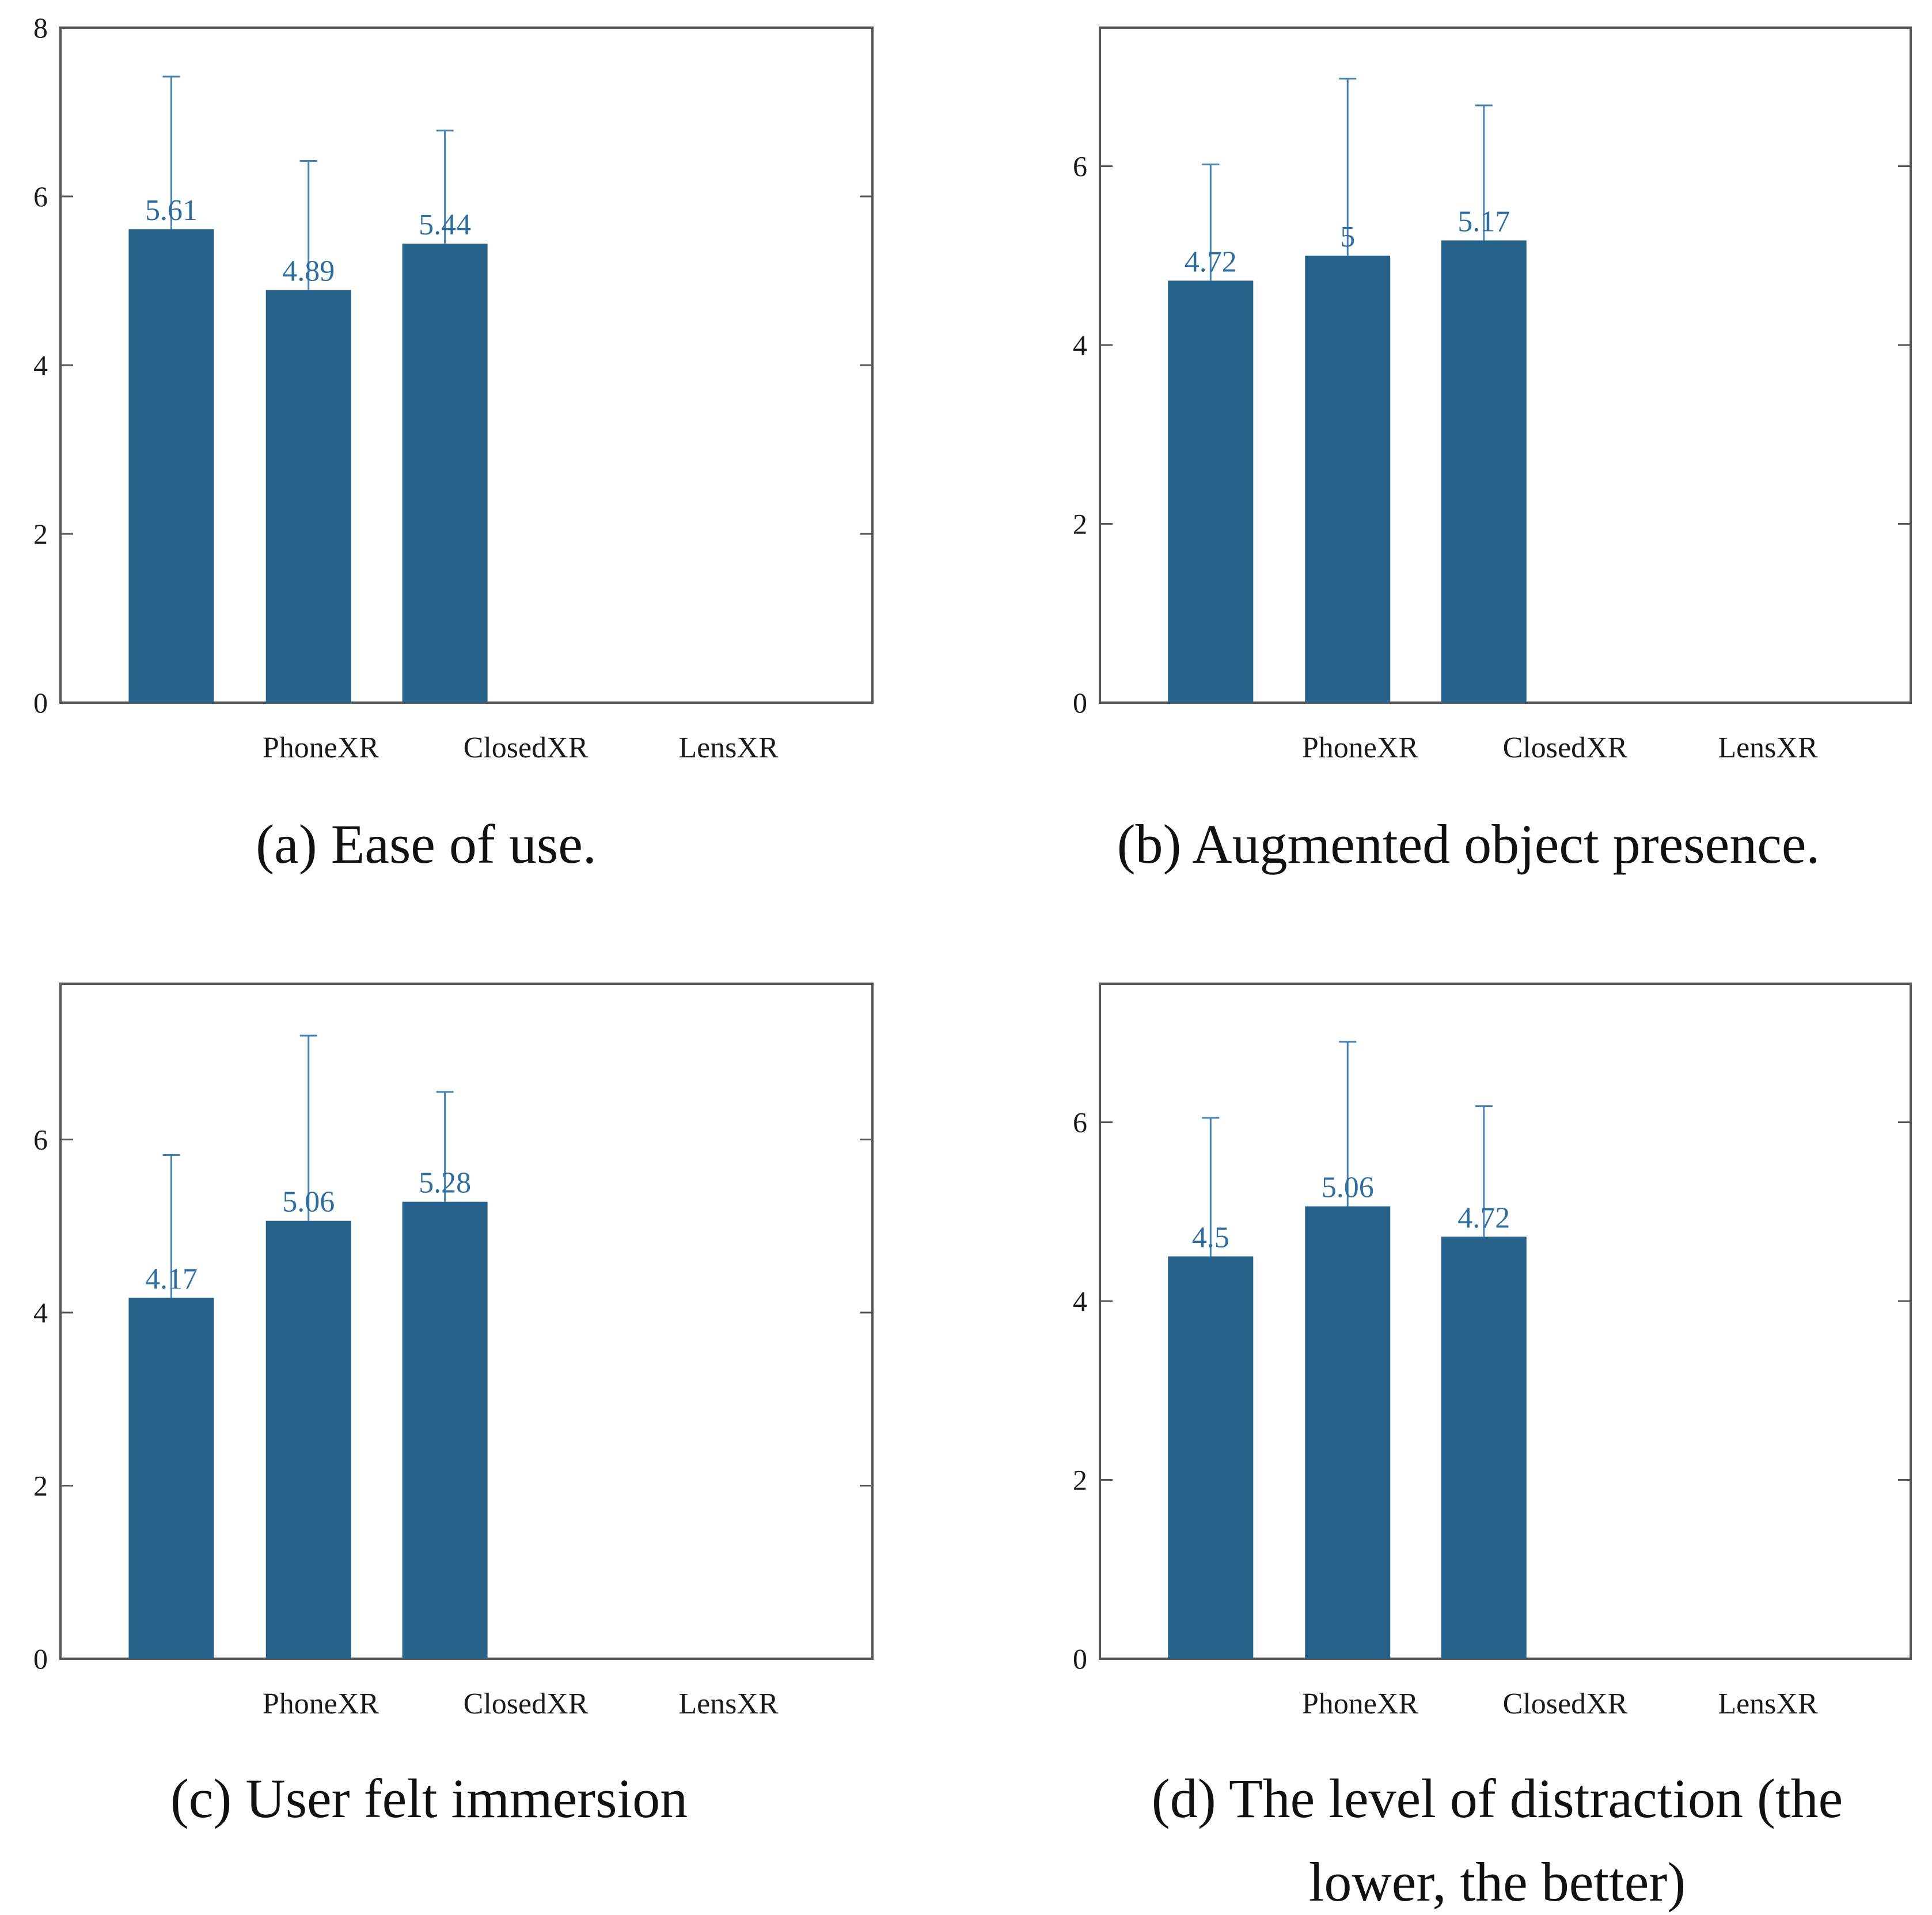  I want to click on data-label: 5.17, so click(1483, 221).